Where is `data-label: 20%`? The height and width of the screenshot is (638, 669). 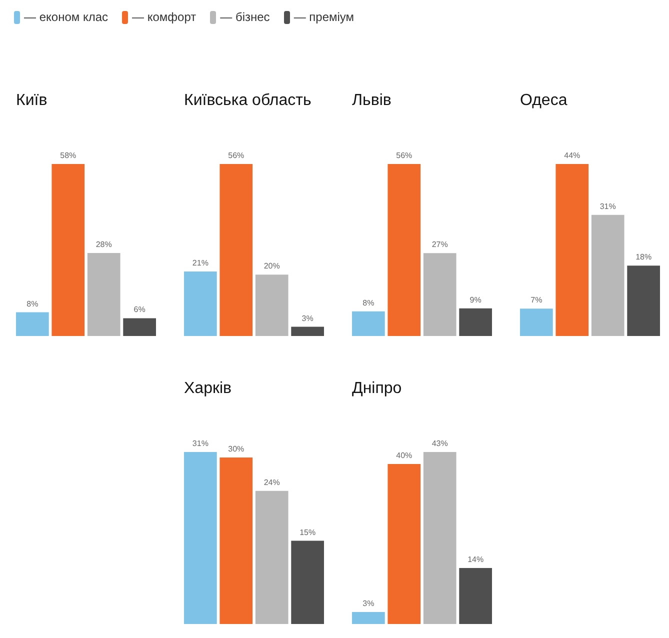
data-label: 20% is located at coordinates (272, 266).